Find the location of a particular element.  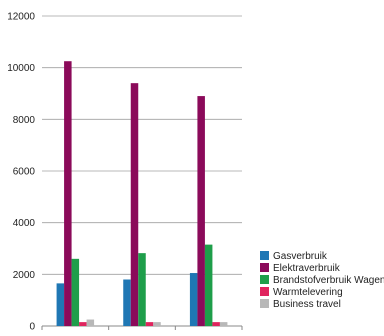

y-tick-label: 8000 is located at coordinates (24, 120).